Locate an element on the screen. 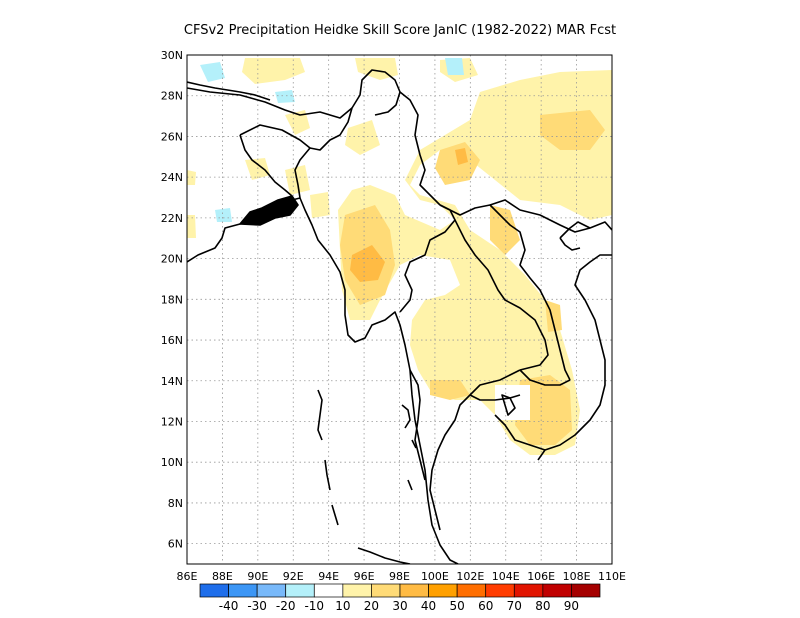 Image resolution: width=800 pixels, height=618 pixels. colorbar is located at coordinates (400, 590).